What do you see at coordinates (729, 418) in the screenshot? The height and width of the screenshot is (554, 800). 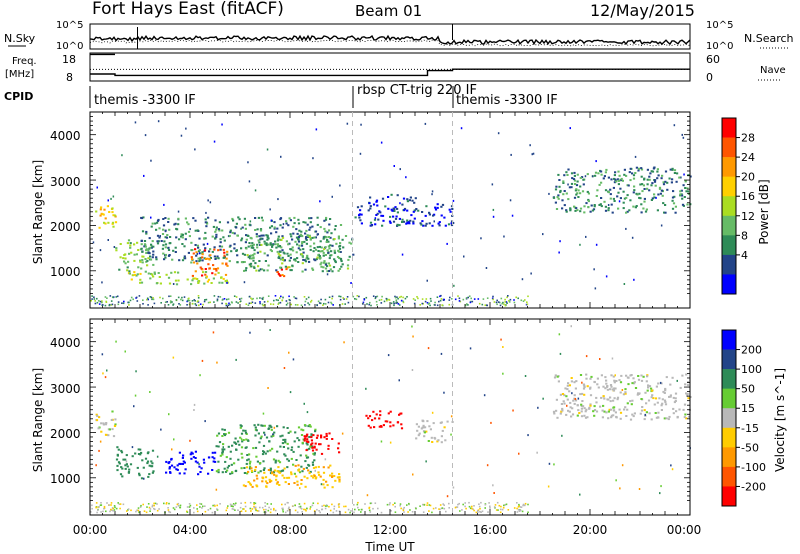 I see `velocity-colorbar-frame` at bounding box center [729, 418].